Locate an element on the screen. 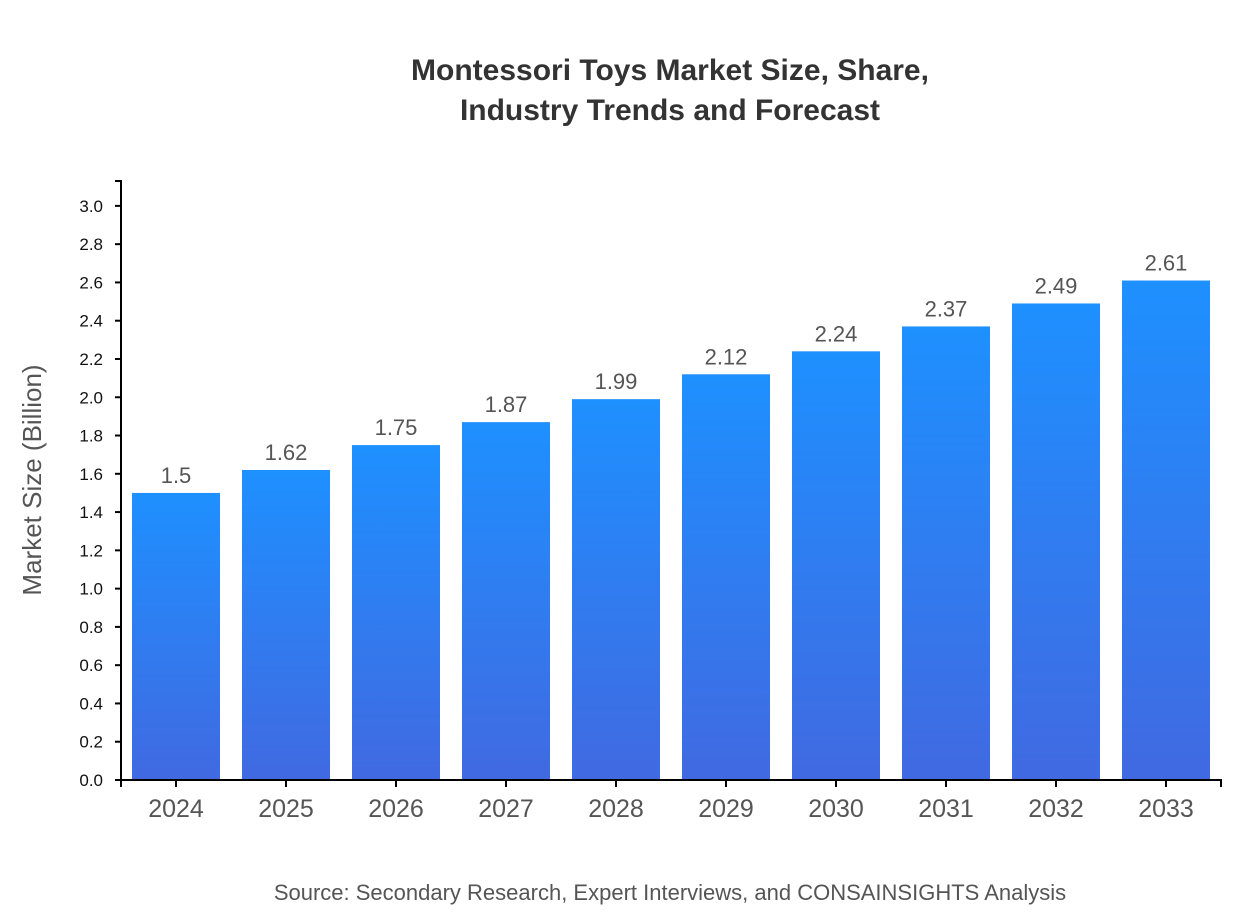 The height and width of the screenshot is (920, 1260). x-tick-label-2026: 2026 is located at coordinates (396, 809).